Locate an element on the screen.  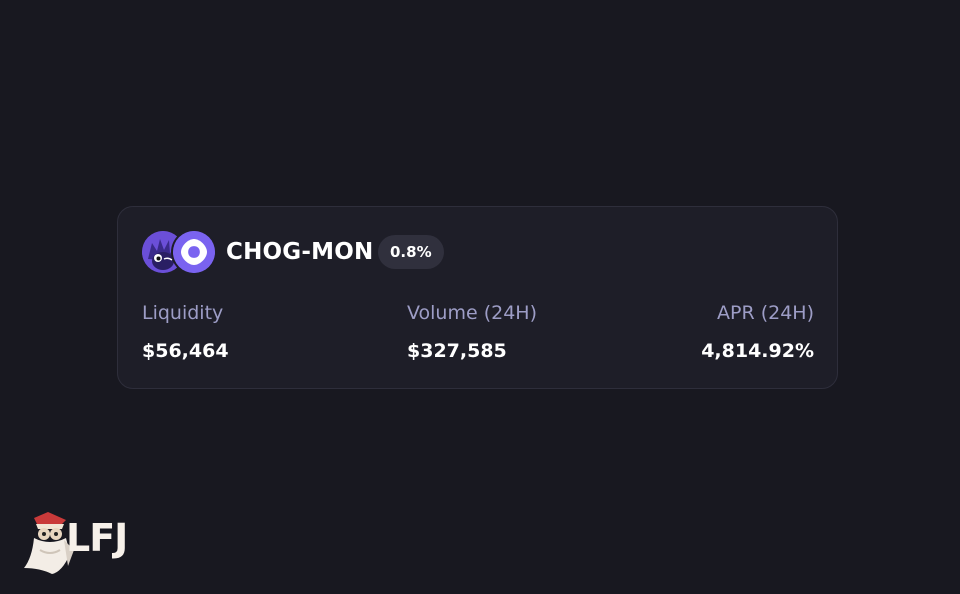
volume-value: $327,585 is located at coordinates (457, 351).